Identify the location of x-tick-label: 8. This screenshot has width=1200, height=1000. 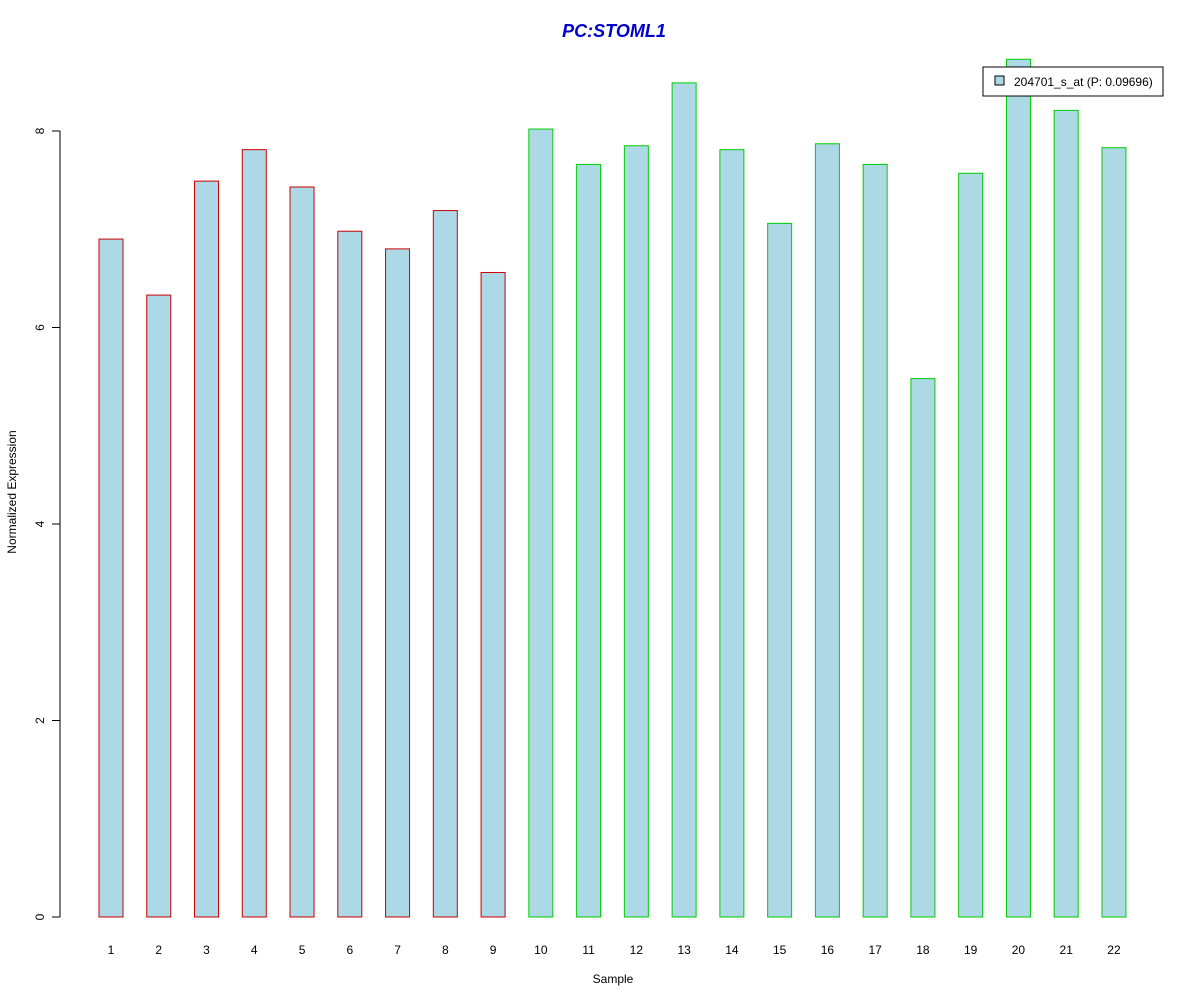
(445, 950).